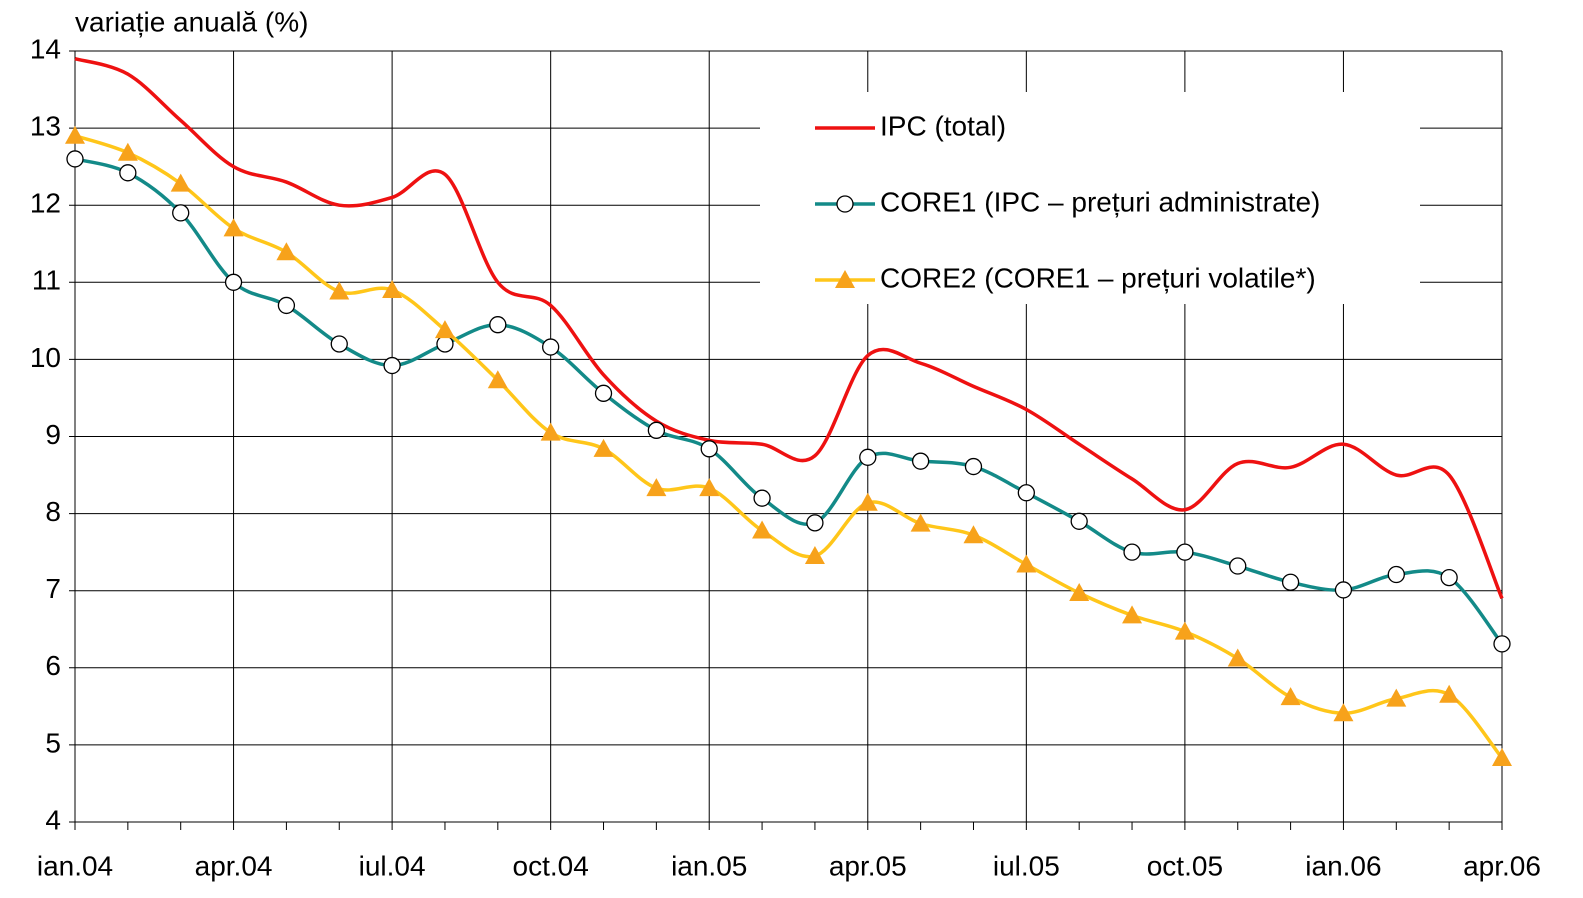 The width and height of the screenshot is (1583, 898). Describe the element at coordinates (234, 865) in the screenshot. I see `x-tick-label: apr.04` at that location.